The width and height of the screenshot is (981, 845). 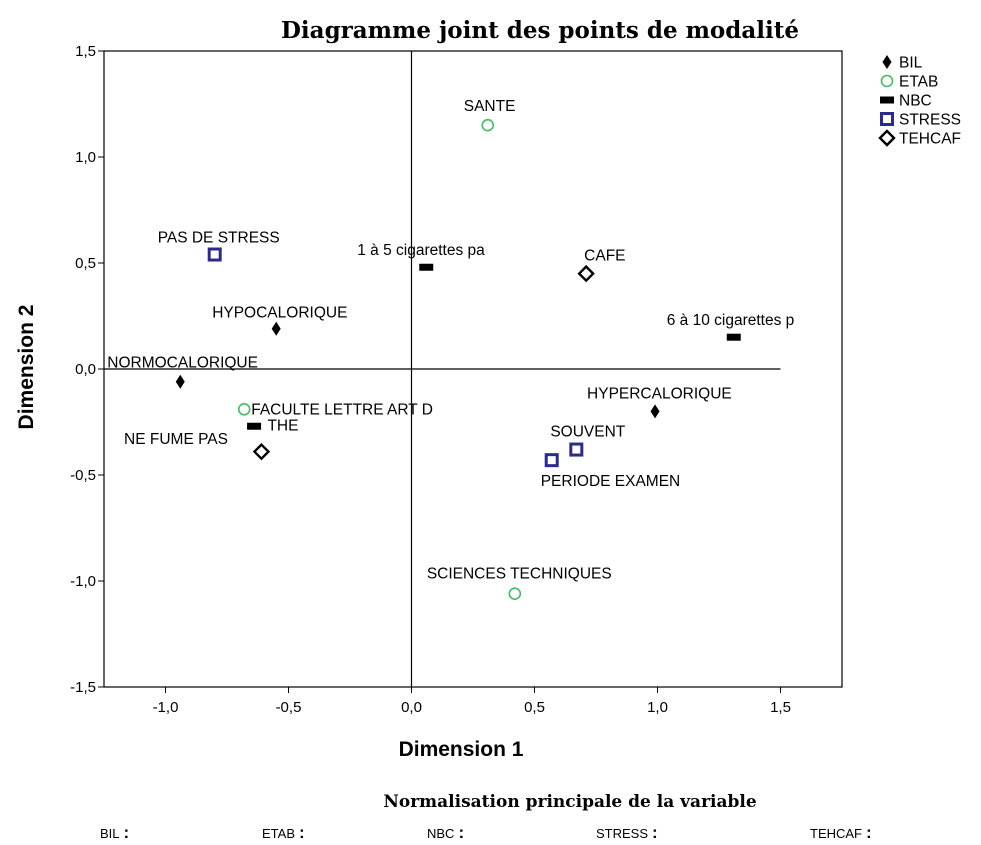 I want to click on legend-item-bil: BIL, so click(x=902, y=63).